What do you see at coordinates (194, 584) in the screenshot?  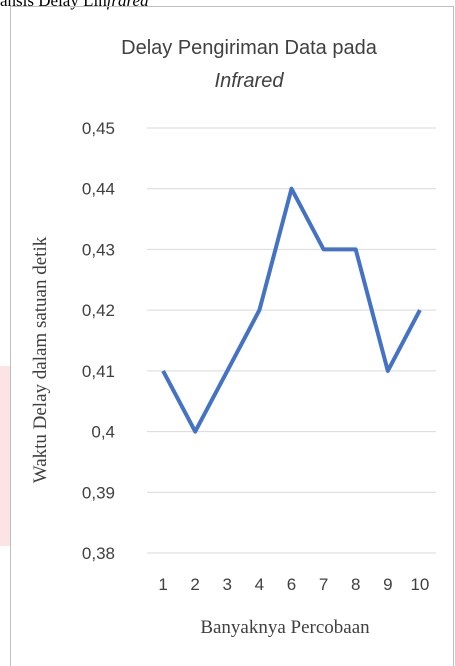 I see `x-tick-label: 2` at bounding box center [194, 584].